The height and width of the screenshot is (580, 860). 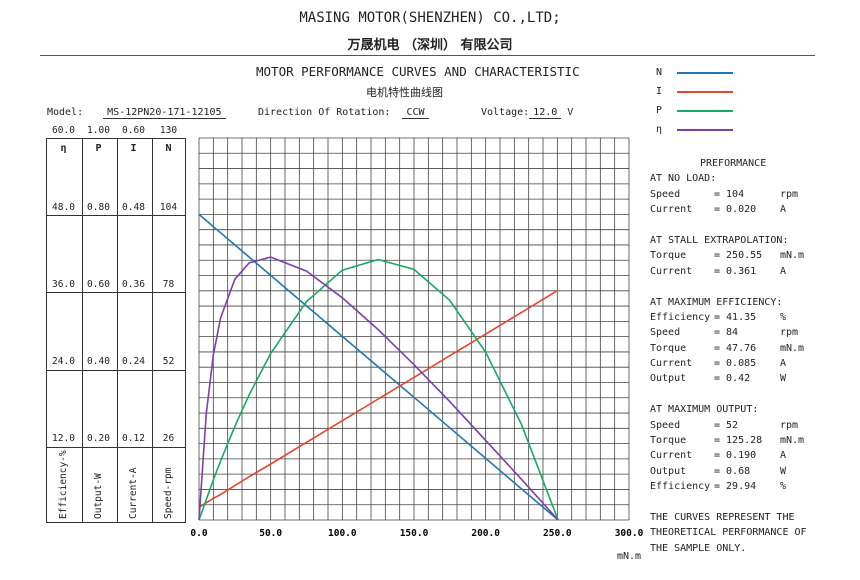 I want to click on y-tick-label-N: 78, so click(x=168, y=284).